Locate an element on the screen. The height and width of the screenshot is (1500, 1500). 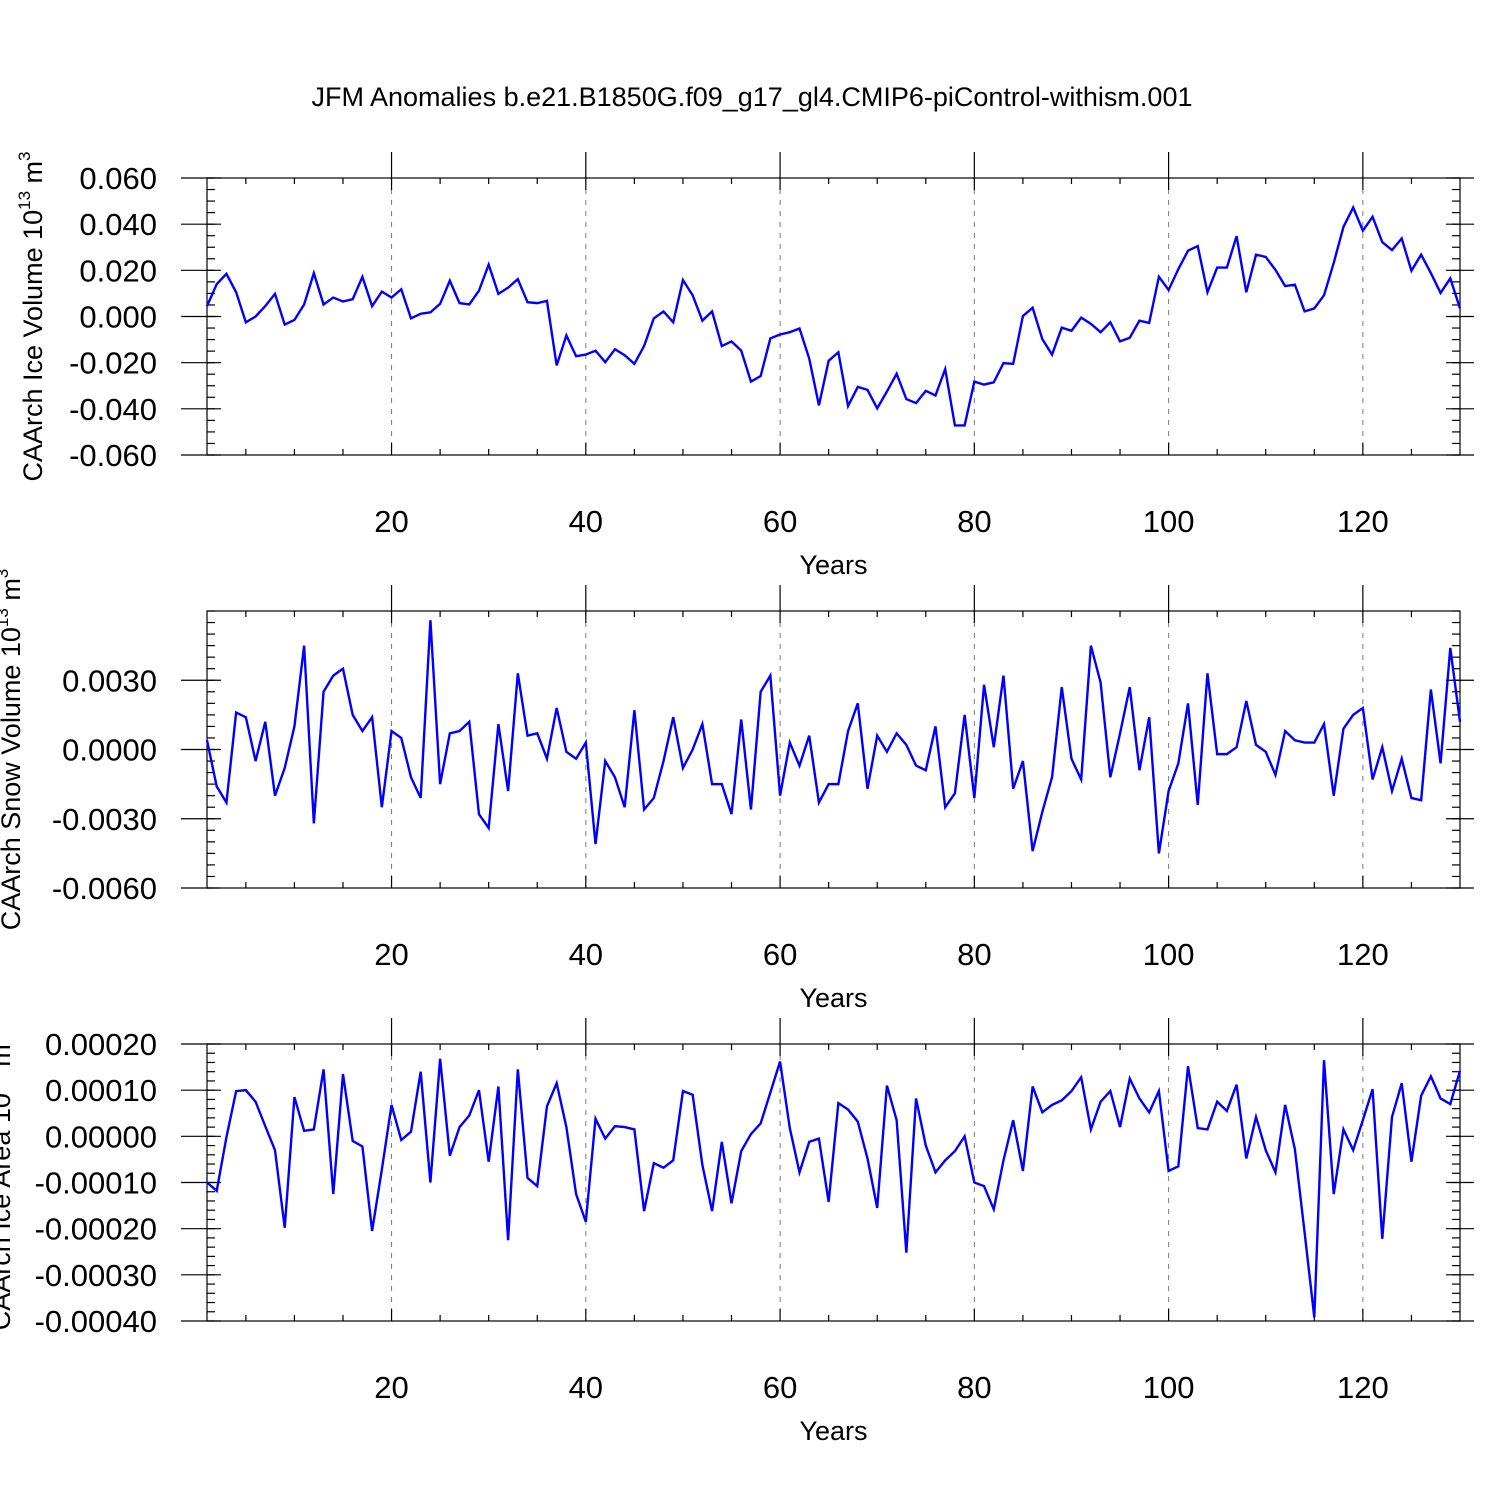
y-tick-label: -0.040 is located at coordinates (113, 409).